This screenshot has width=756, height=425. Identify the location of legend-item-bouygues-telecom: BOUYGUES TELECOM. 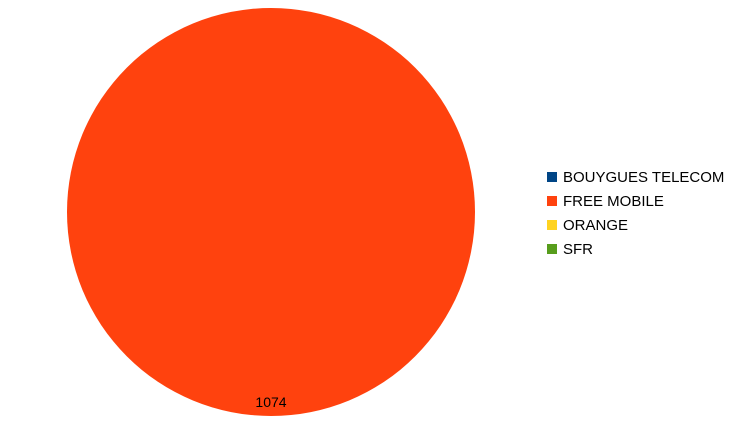
(635, 177).